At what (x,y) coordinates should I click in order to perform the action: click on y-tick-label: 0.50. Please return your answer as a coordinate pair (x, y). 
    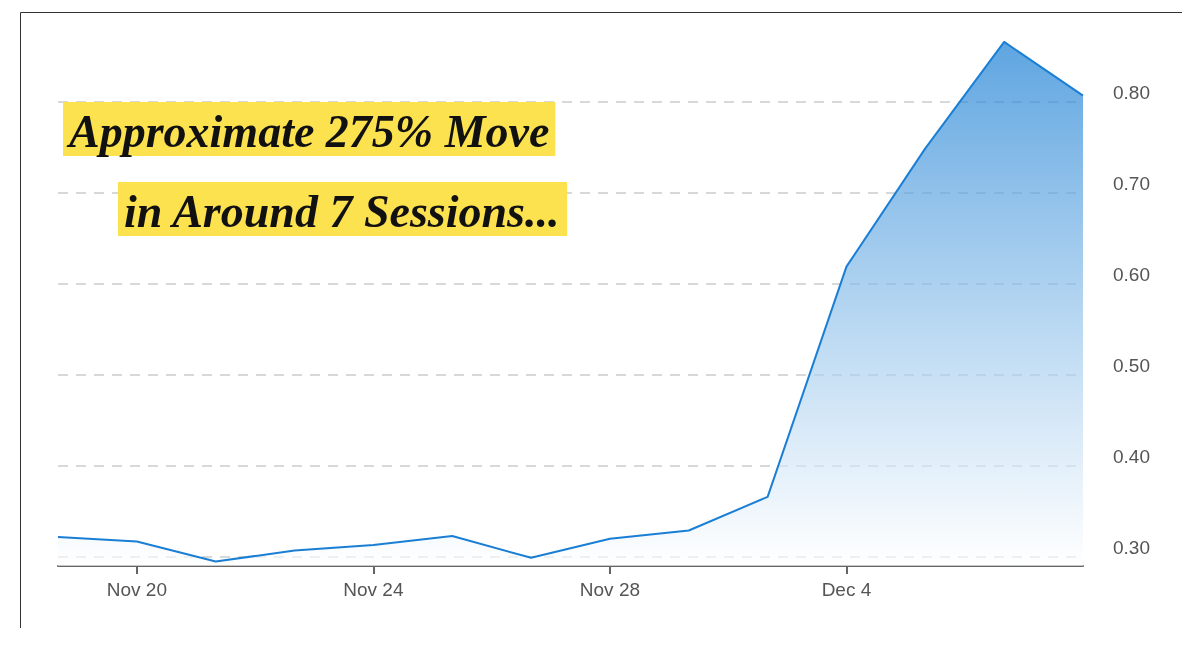
    Looking at the image, I should click on (1131, 365).